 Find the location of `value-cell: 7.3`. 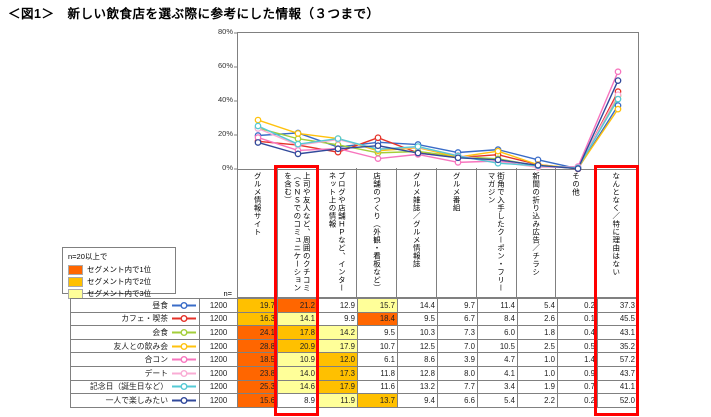

value-cell: 7.3 is located at coordinates (457, 332).